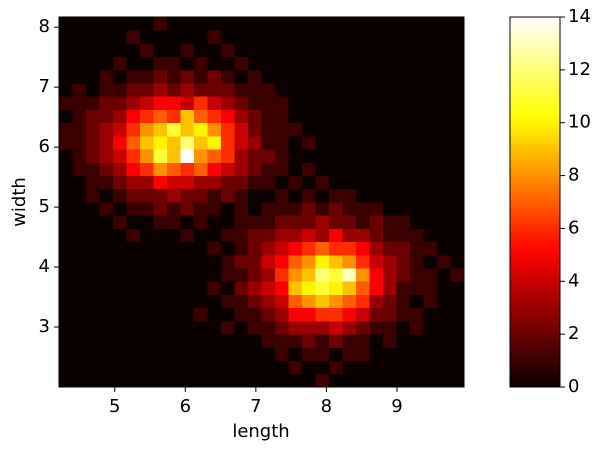  What do you see at coordinates (579, 16) in the screenshot?
I see `colorbar-tick-label: 14` at bounding box center [579, 16].